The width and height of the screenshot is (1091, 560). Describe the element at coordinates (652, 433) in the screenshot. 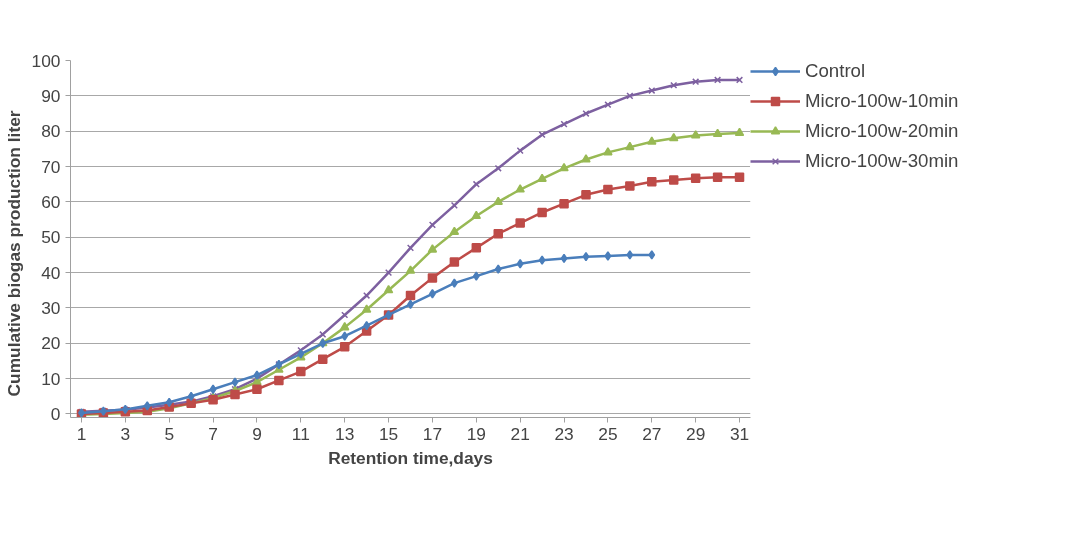

I see `x-tick-label: 27` at that location.